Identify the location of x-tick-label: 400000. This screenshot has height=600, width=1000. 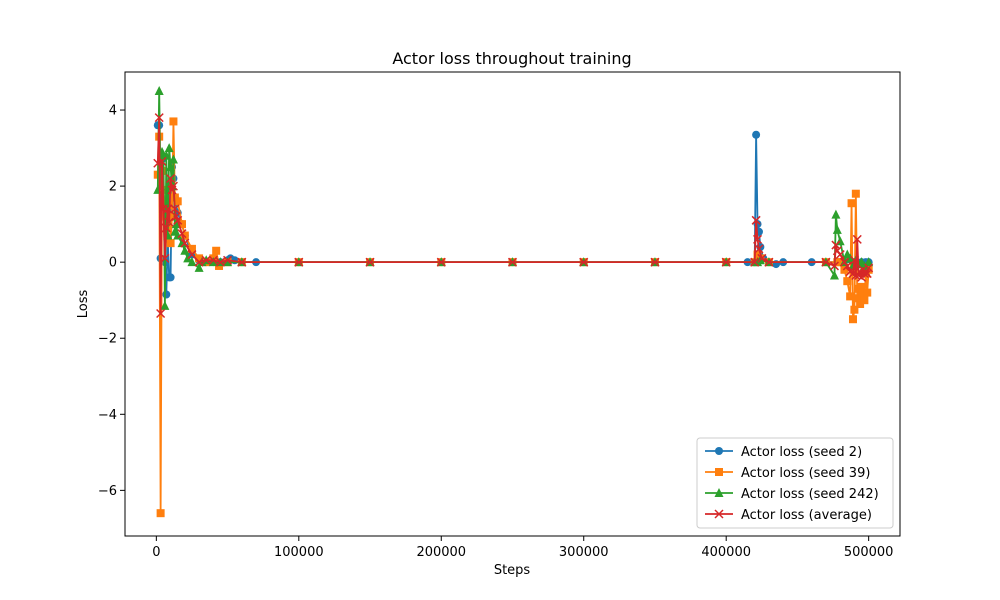
(726, 552).